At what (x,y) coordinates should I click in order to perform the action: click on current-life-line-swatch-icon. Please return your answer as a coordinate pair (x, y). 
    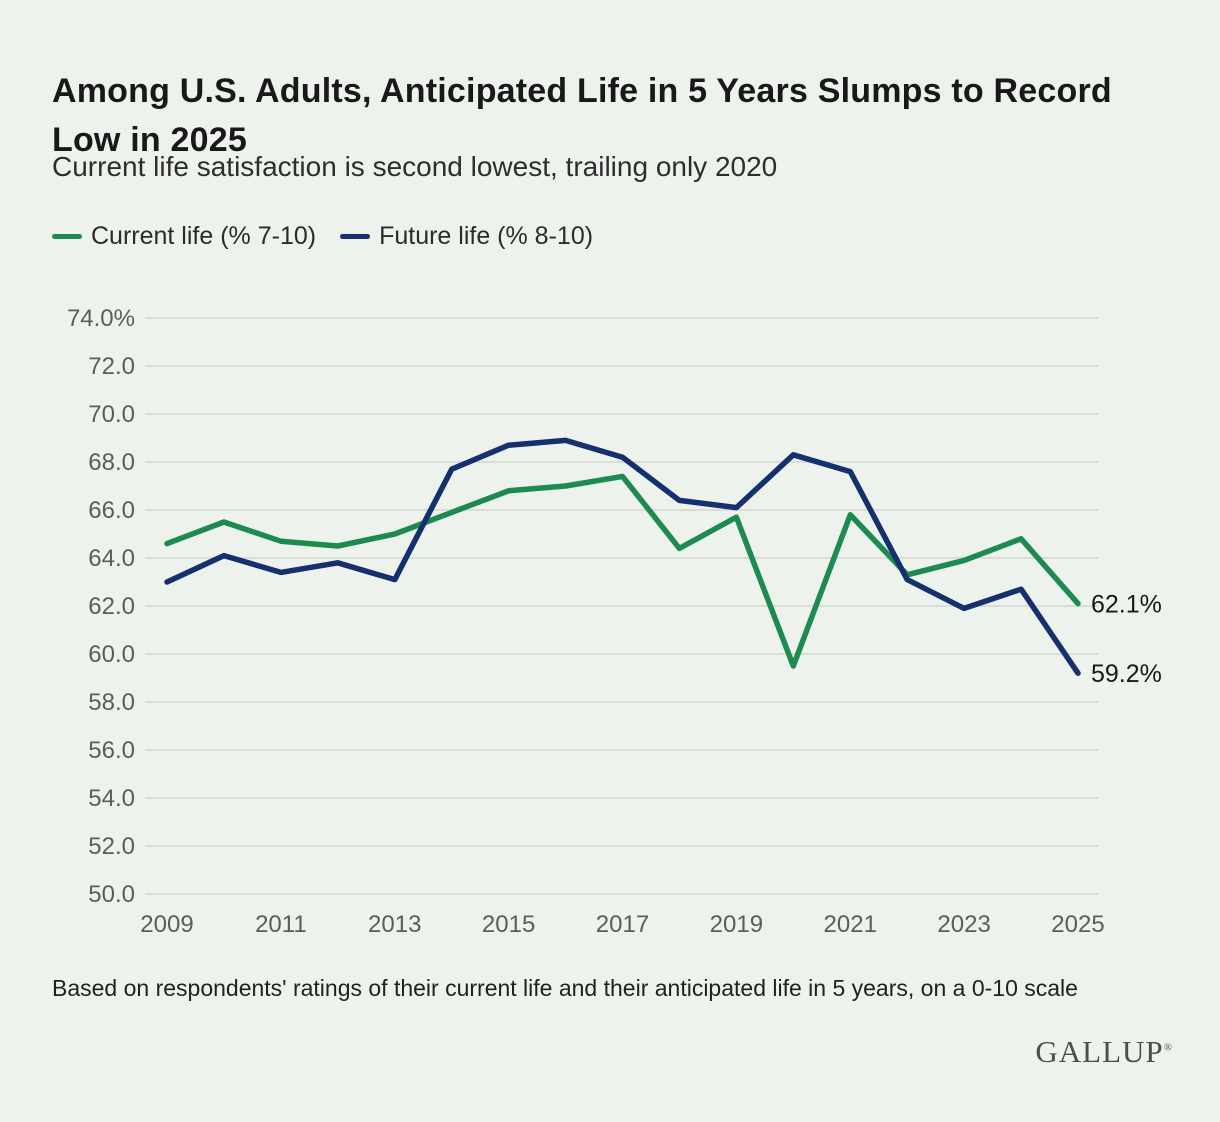
    Looking at the image, I should click on (67, 236).